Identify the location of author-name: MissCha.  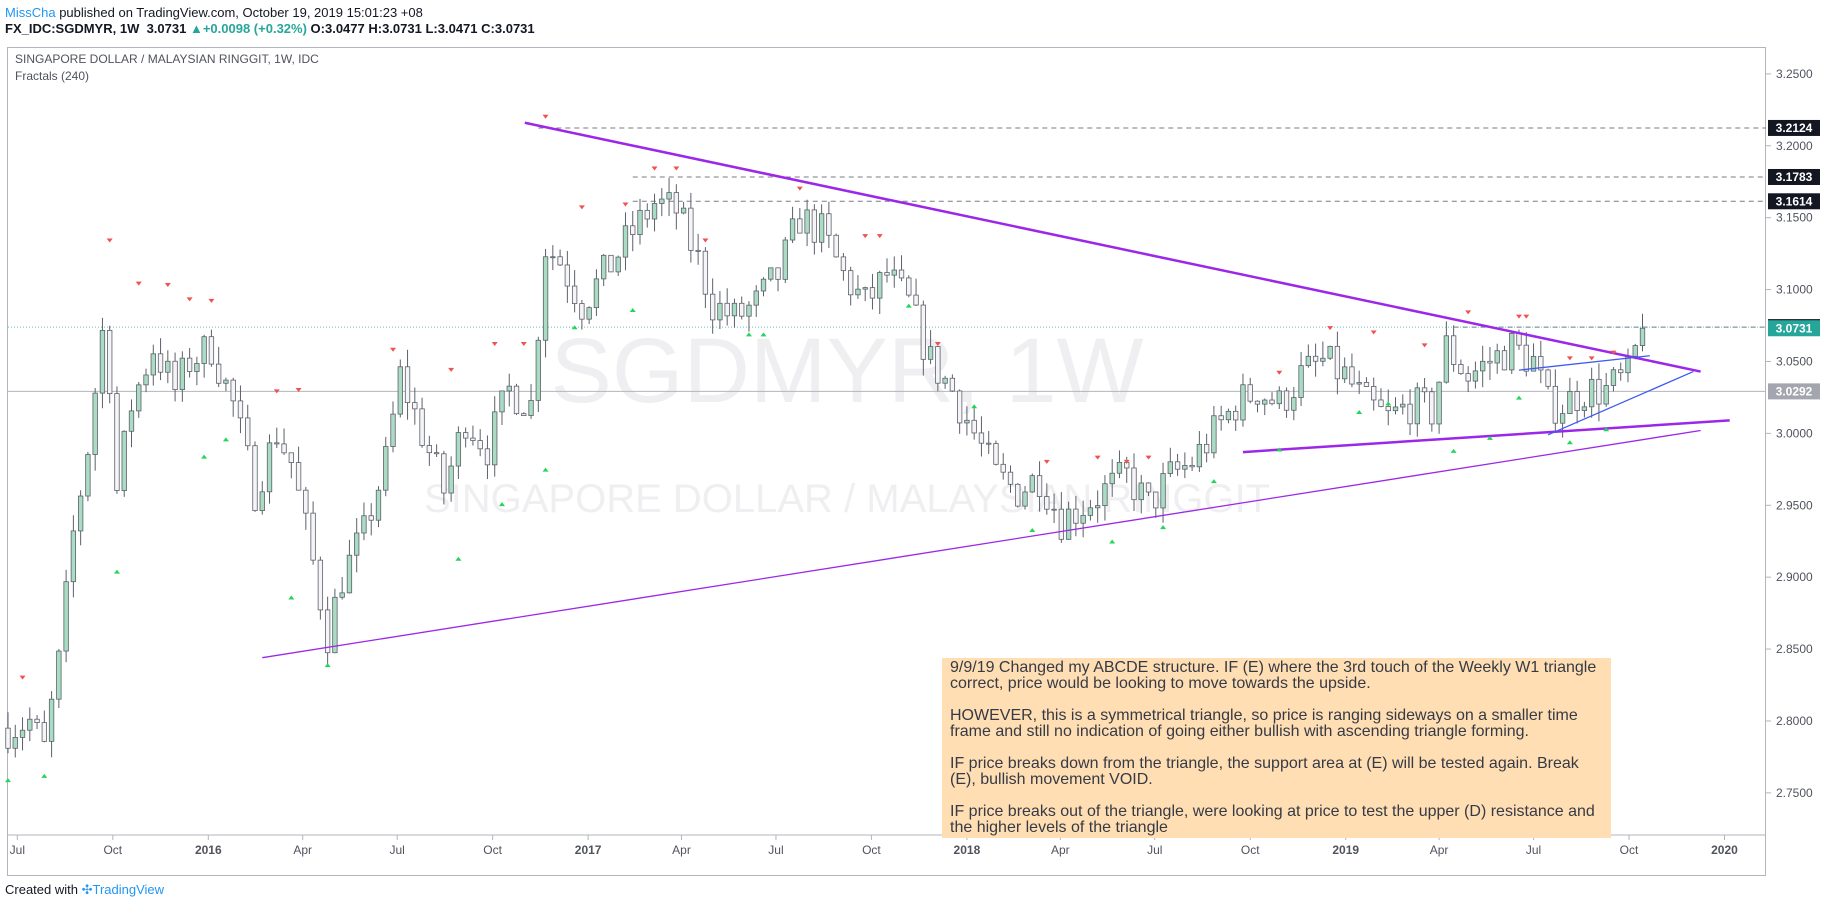
(30, 12).